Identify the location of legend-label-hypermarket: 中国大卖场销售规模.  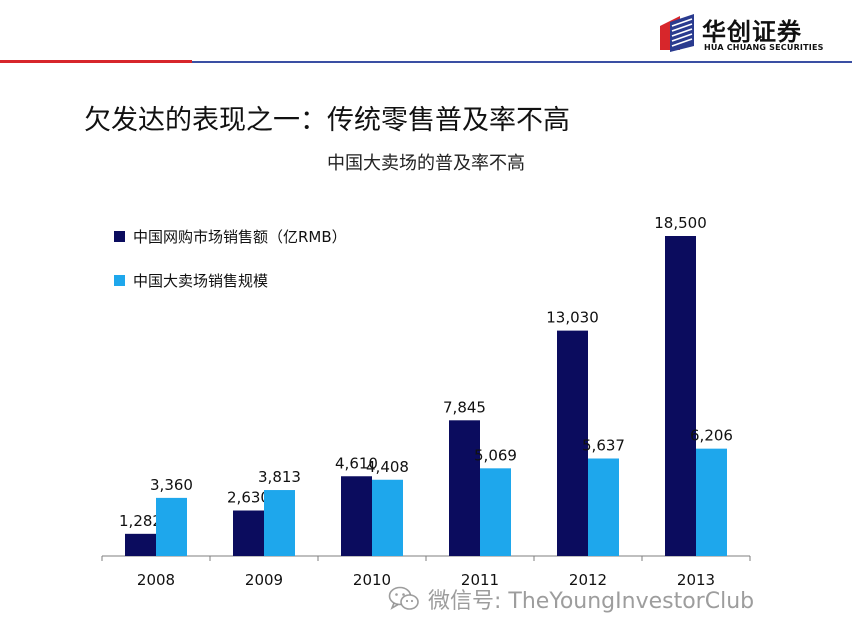
(201, 281).